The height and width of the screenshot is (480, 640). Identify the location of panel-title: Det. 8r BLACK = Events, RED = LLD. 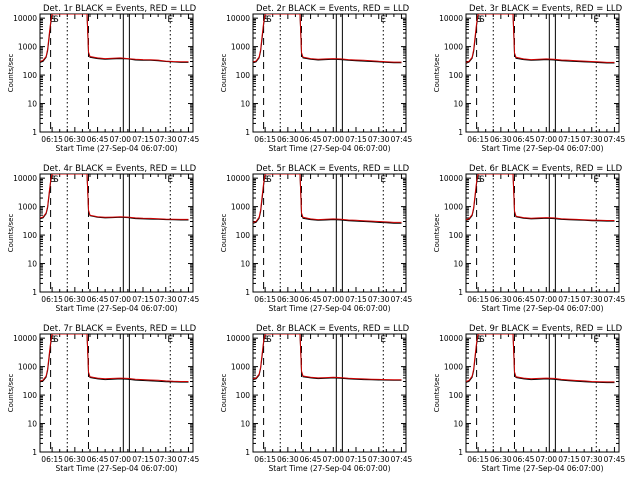
(333, 329).